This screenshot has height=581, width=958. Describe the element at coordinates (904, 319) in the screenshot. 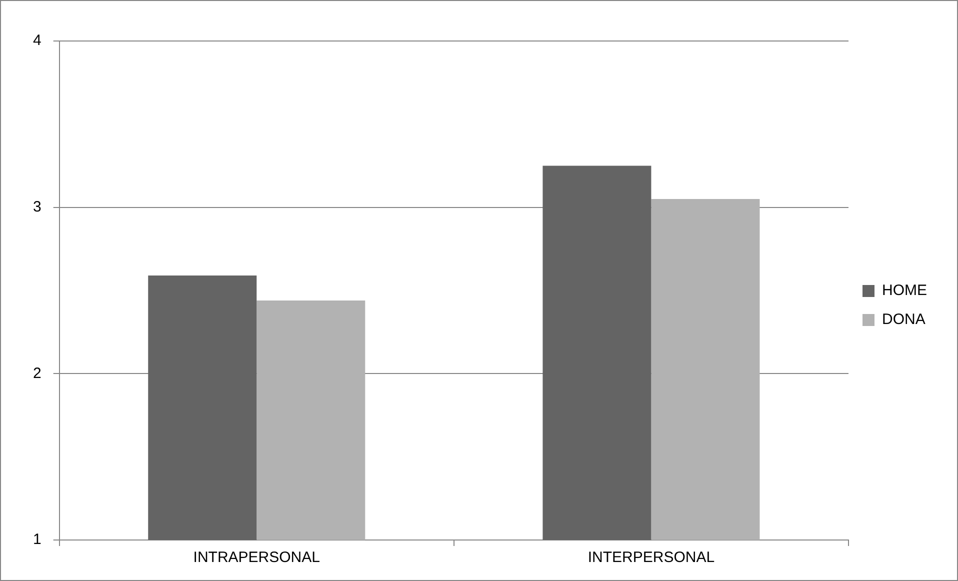

I see `legend-label: DONA` at that location.